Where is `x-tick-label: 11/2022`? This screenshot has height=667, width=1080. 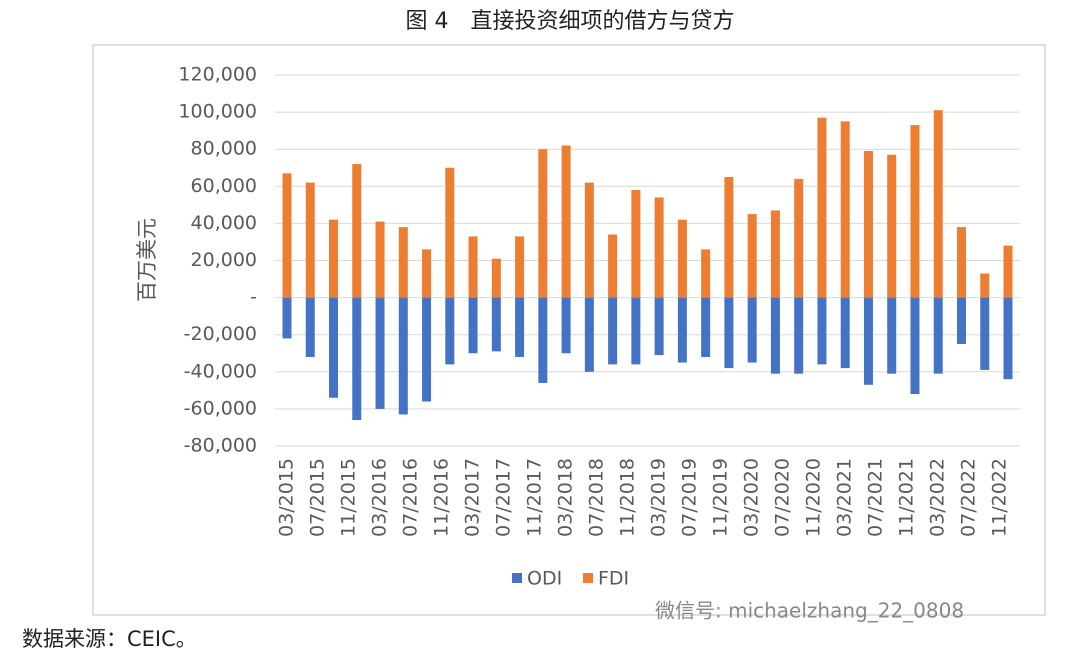 x-tick-label: 11/2022 is located at coordinates (1000, 497).